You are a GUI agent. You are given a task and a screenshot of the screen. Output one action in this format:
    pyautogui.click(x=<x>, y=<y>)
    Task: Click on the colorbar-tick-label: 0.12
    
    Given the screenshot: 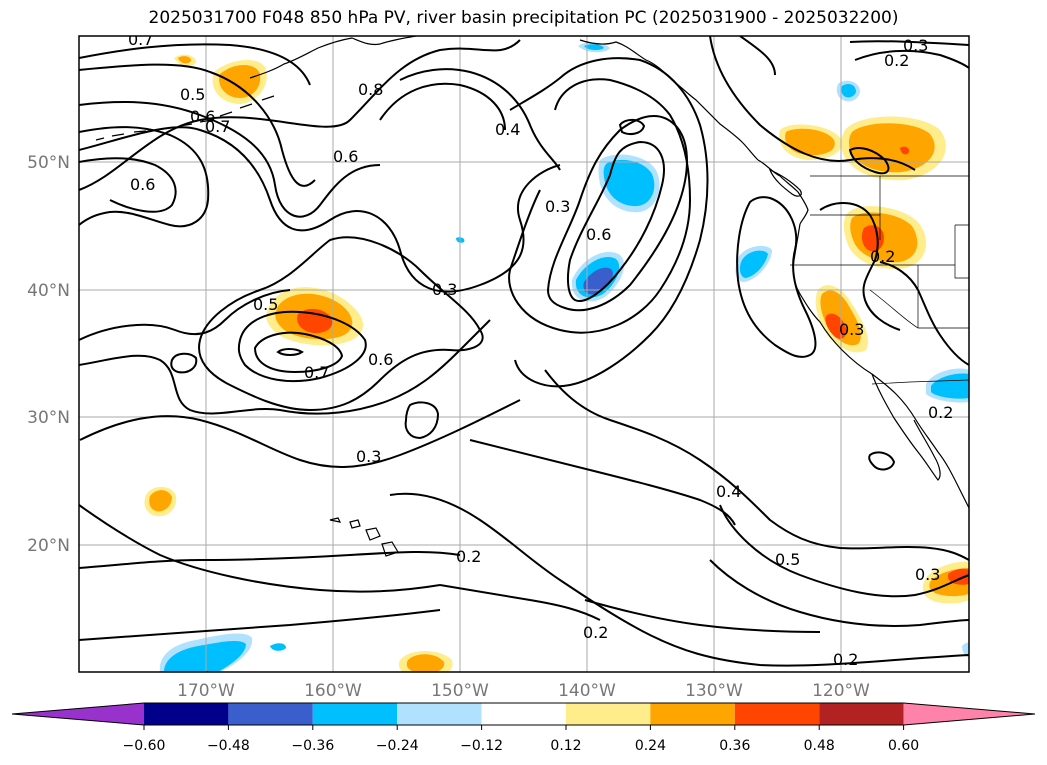 What is the action you would take?
    pyautogui.click(x=565, y=746)
    